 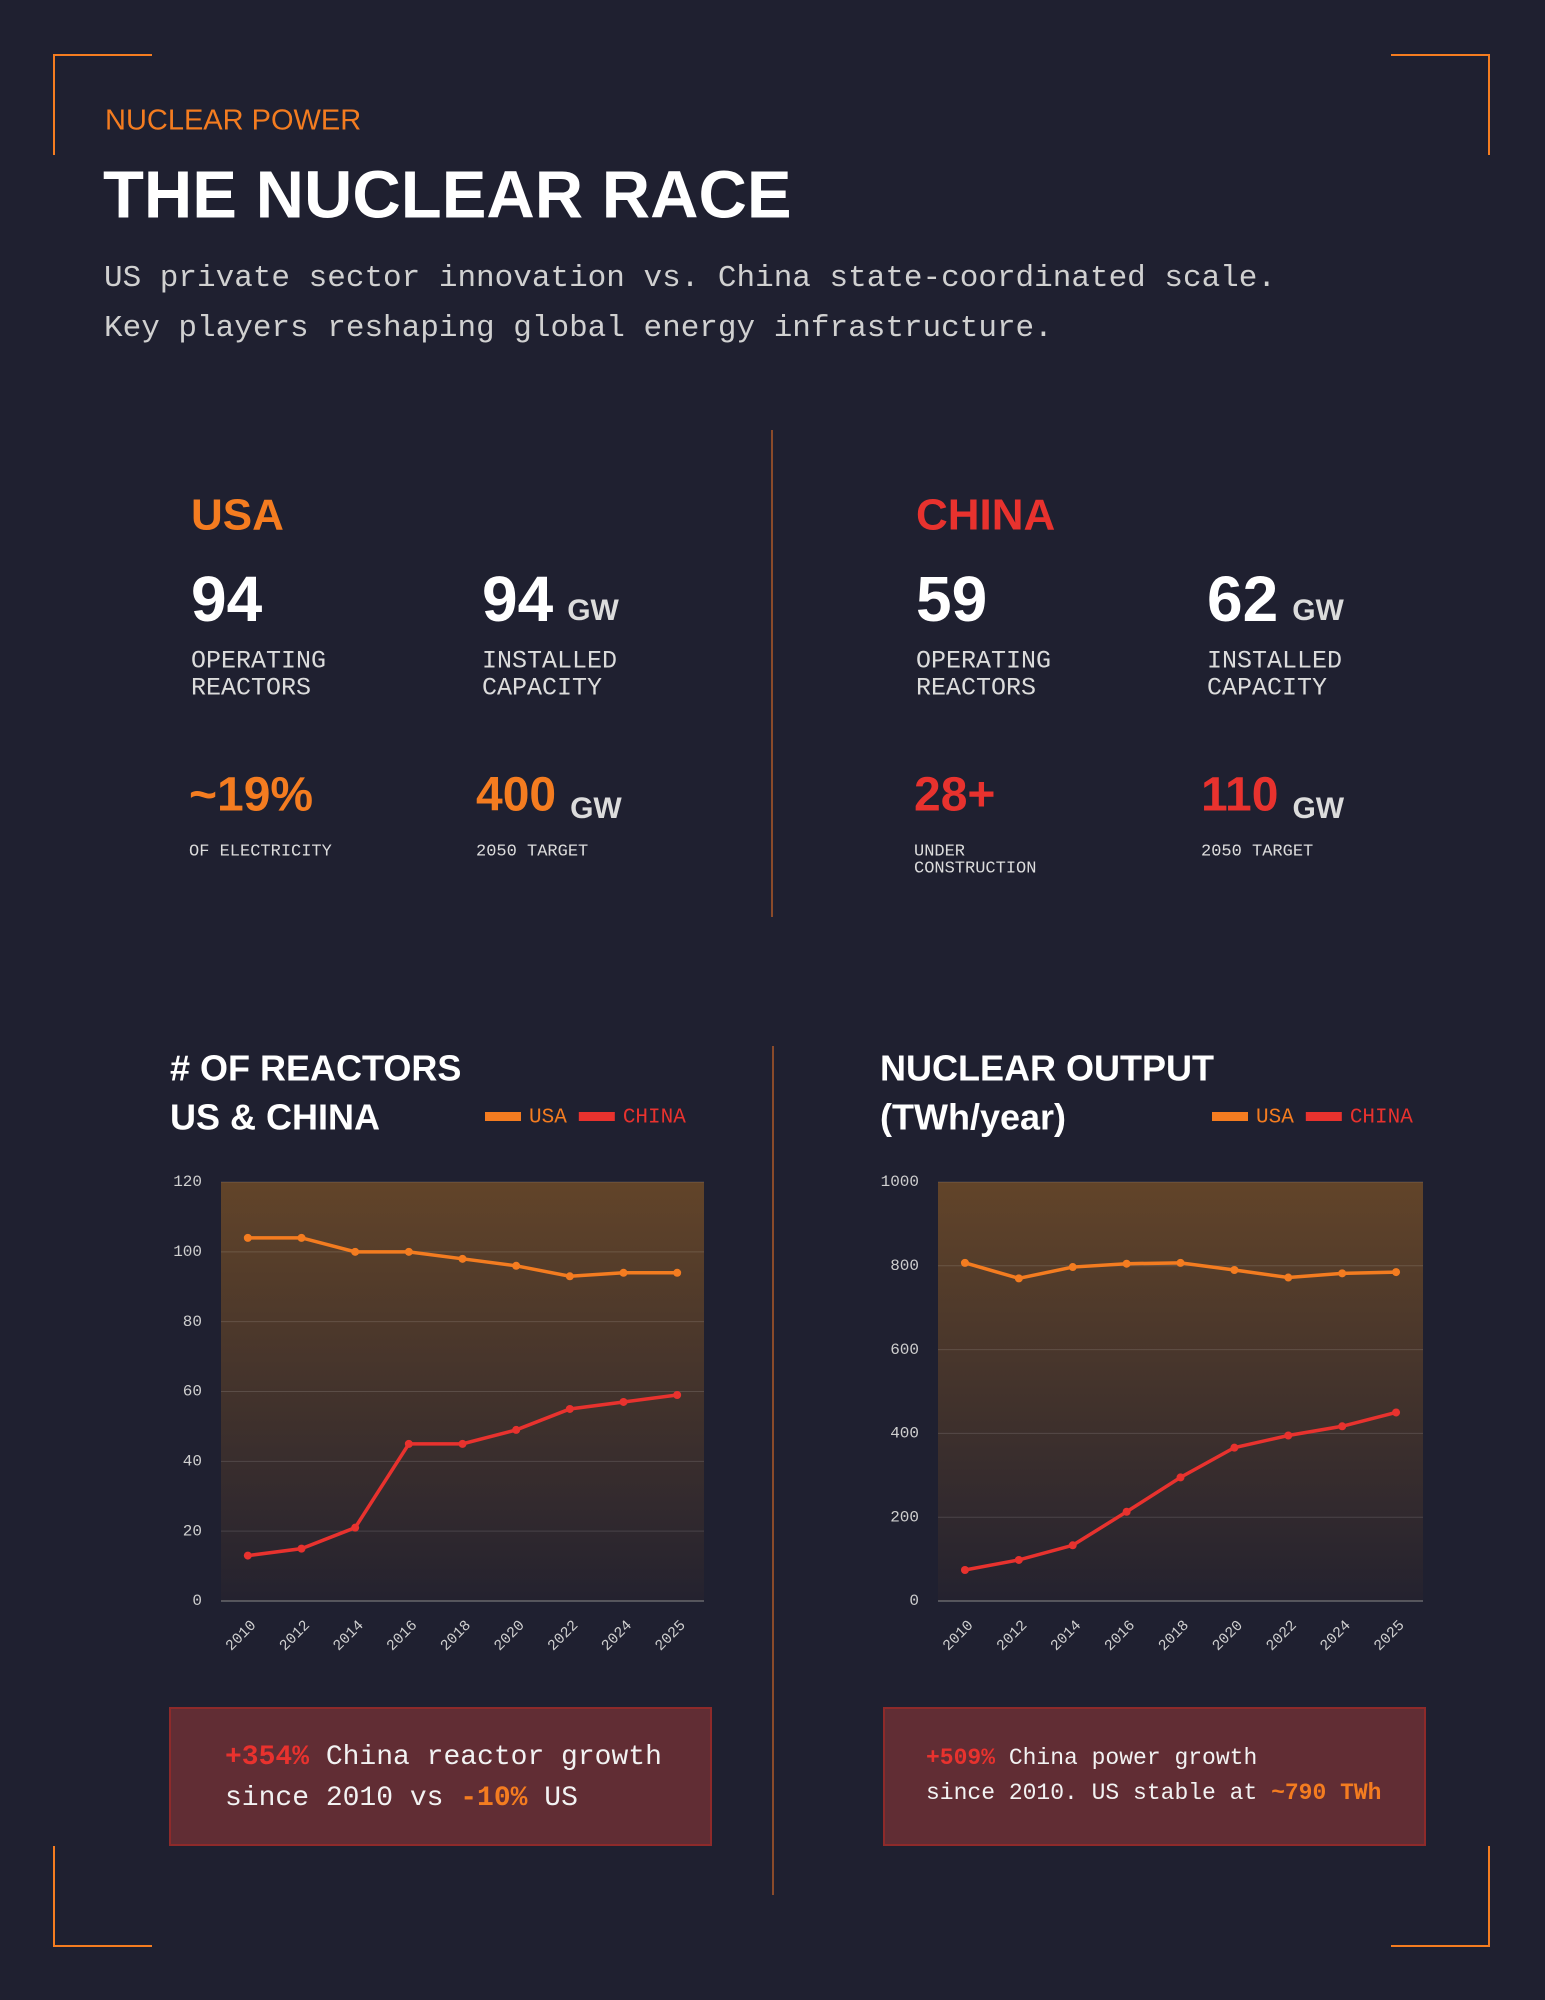 I want to click on chart-title: NUCLEAR OUTPUT, so click(x=1047, y=1068).